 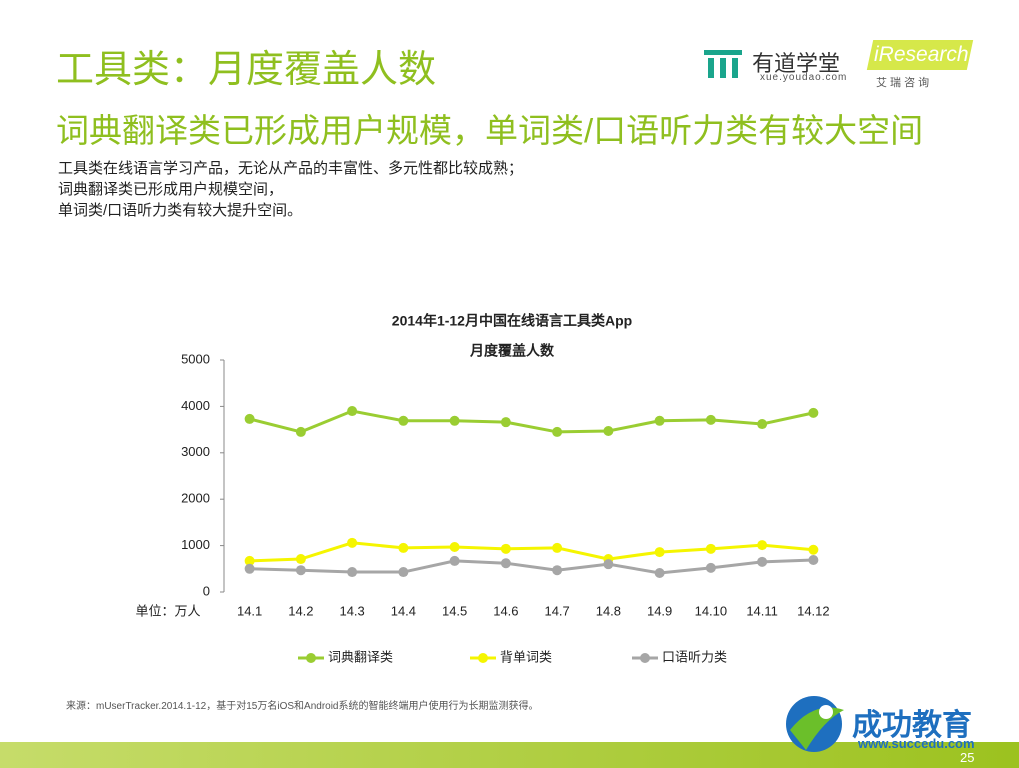 I want to click on x-tick-label: 14.11, so click(x=762, y=610).